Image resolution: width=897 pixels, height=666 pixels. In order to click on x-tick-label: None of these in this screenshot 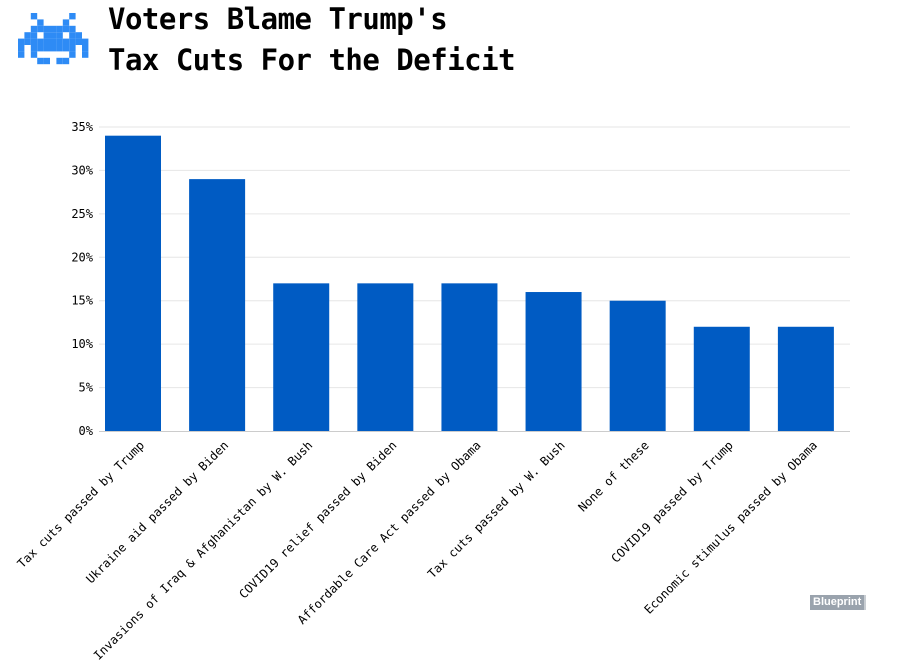, I will do `click(613, 476)`.